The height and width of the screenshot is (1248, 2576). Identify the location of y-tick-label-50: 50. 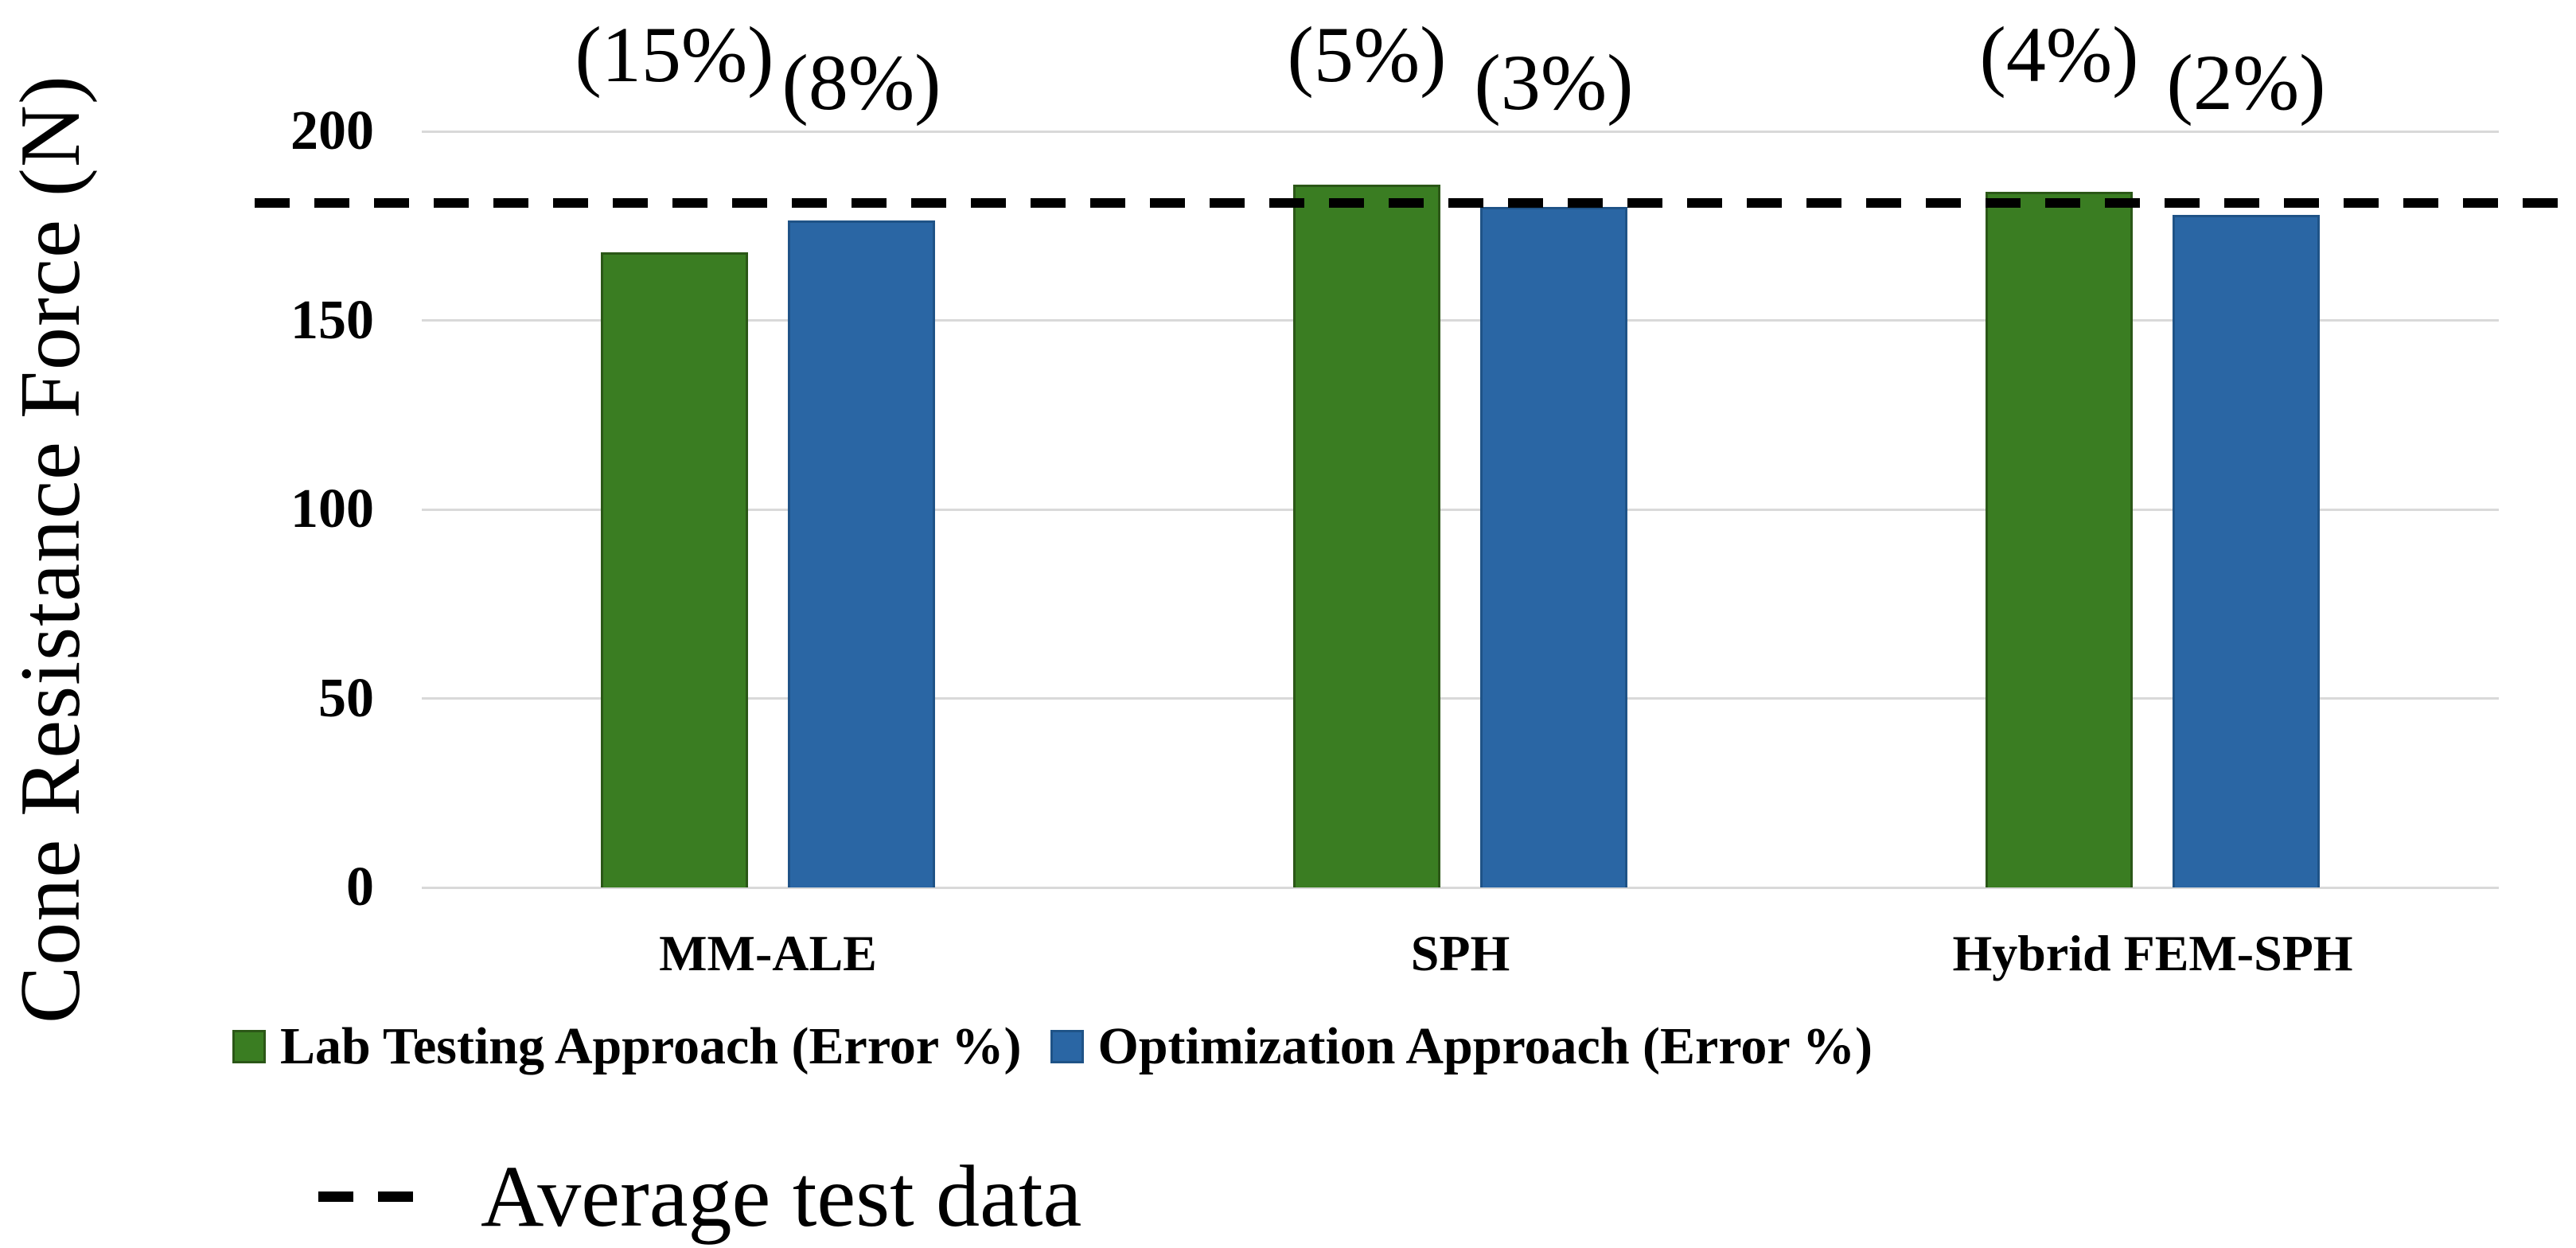
(346, 698).